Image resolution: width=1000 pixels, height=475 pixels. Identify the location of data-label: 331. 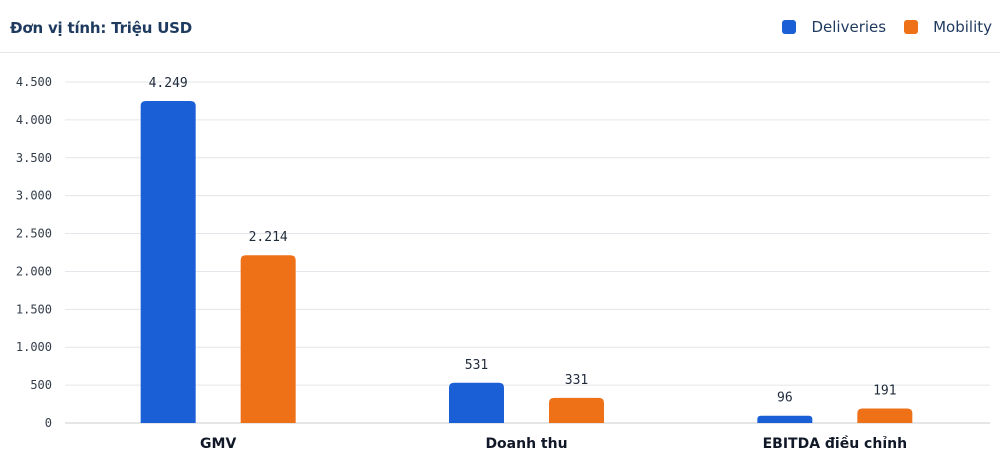
(576, 380).